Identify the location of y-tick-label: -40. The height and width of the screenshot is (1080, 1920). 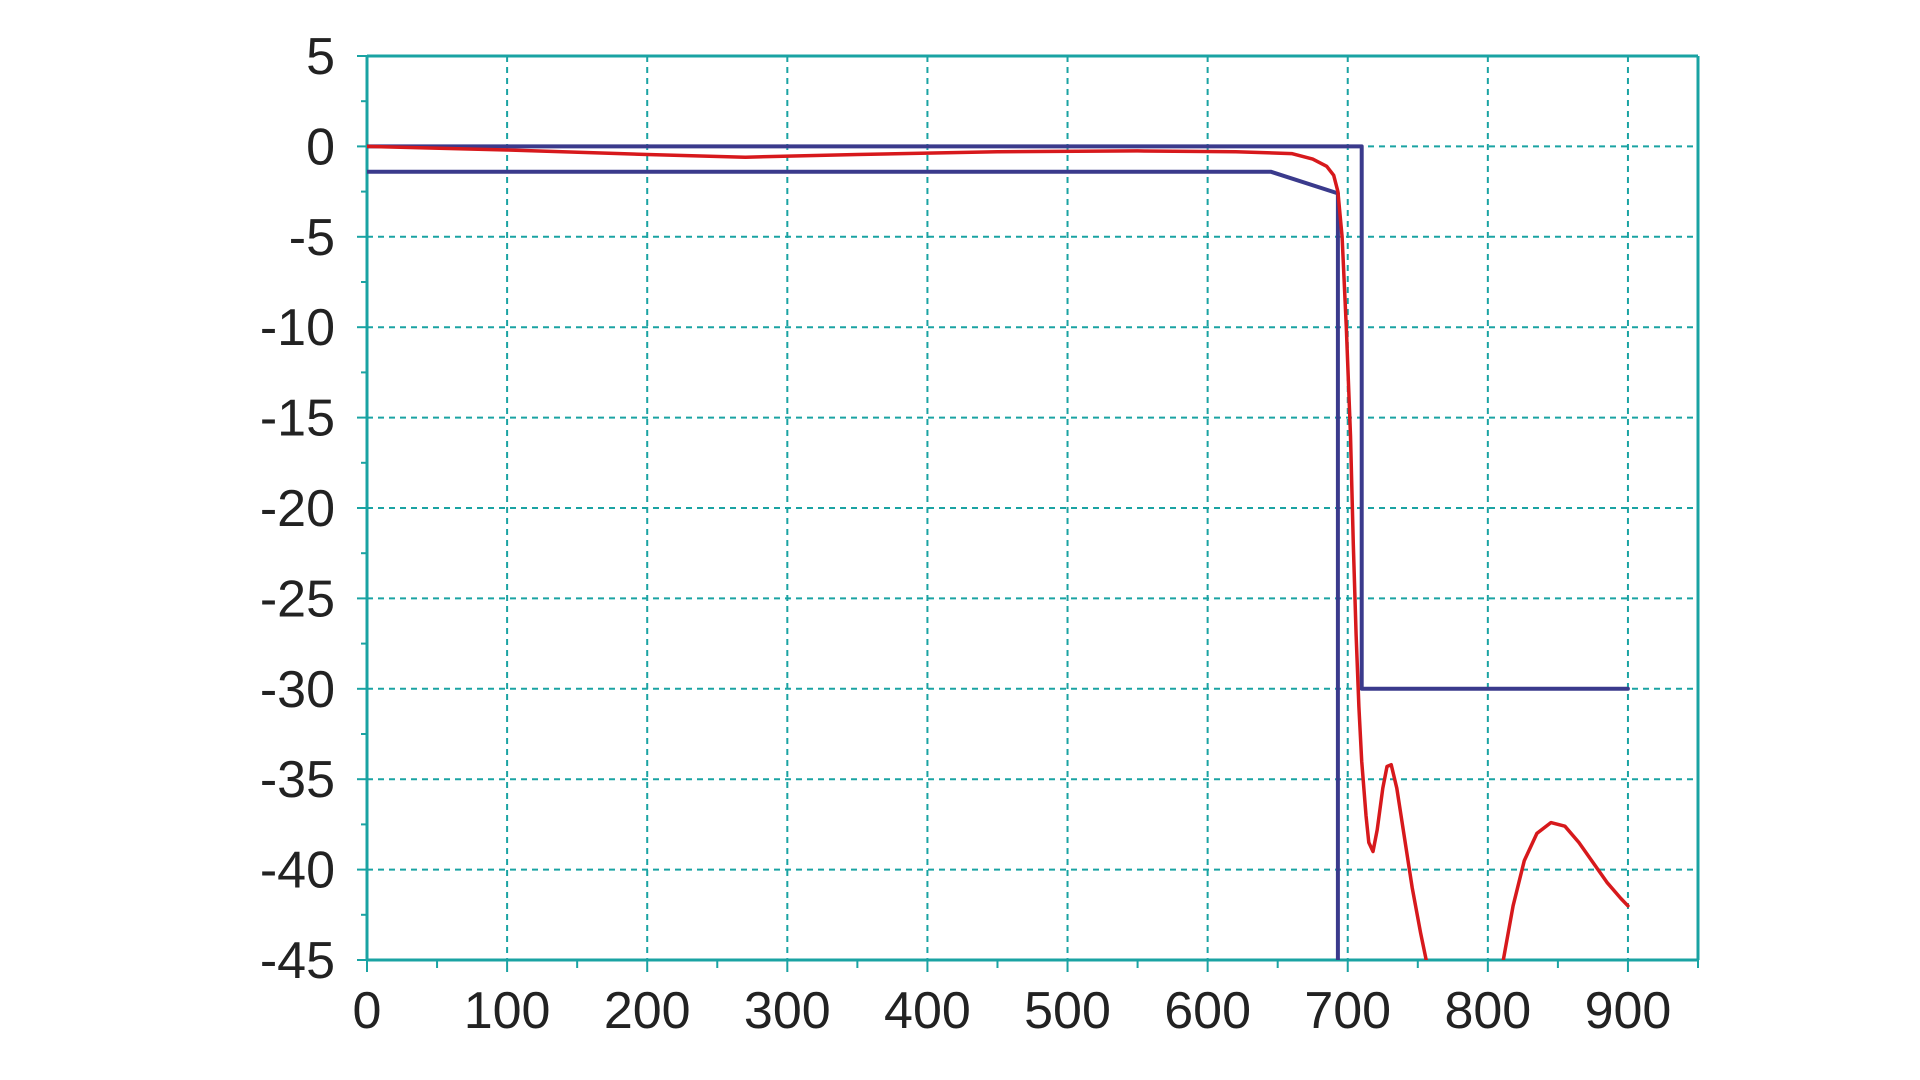
(297, 871).